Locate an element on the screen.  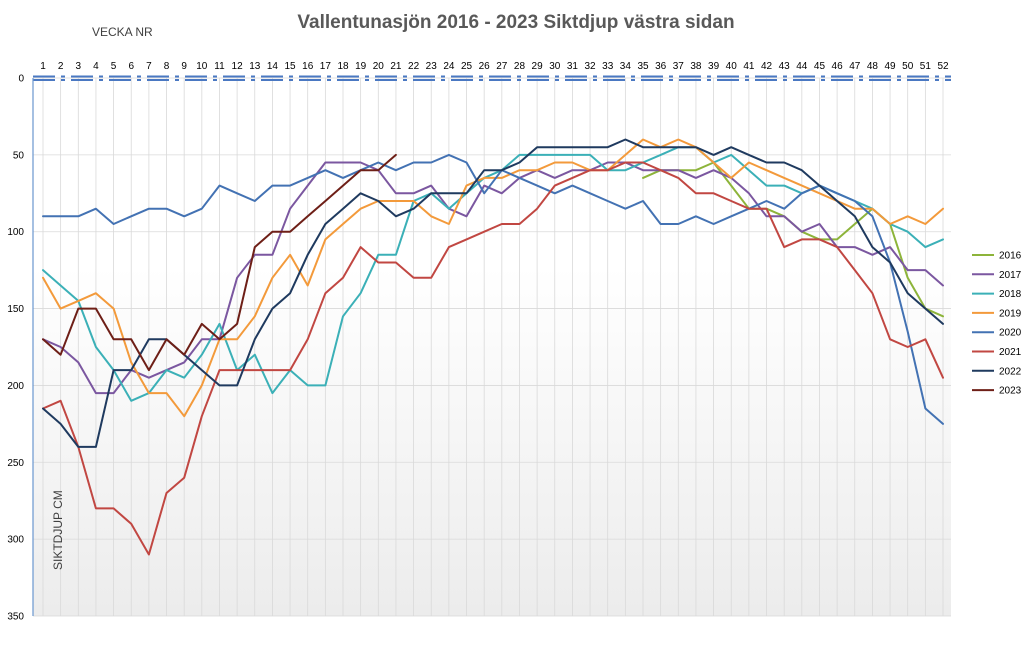
x-tick-label: 16 is located at coordinates (308, 66).